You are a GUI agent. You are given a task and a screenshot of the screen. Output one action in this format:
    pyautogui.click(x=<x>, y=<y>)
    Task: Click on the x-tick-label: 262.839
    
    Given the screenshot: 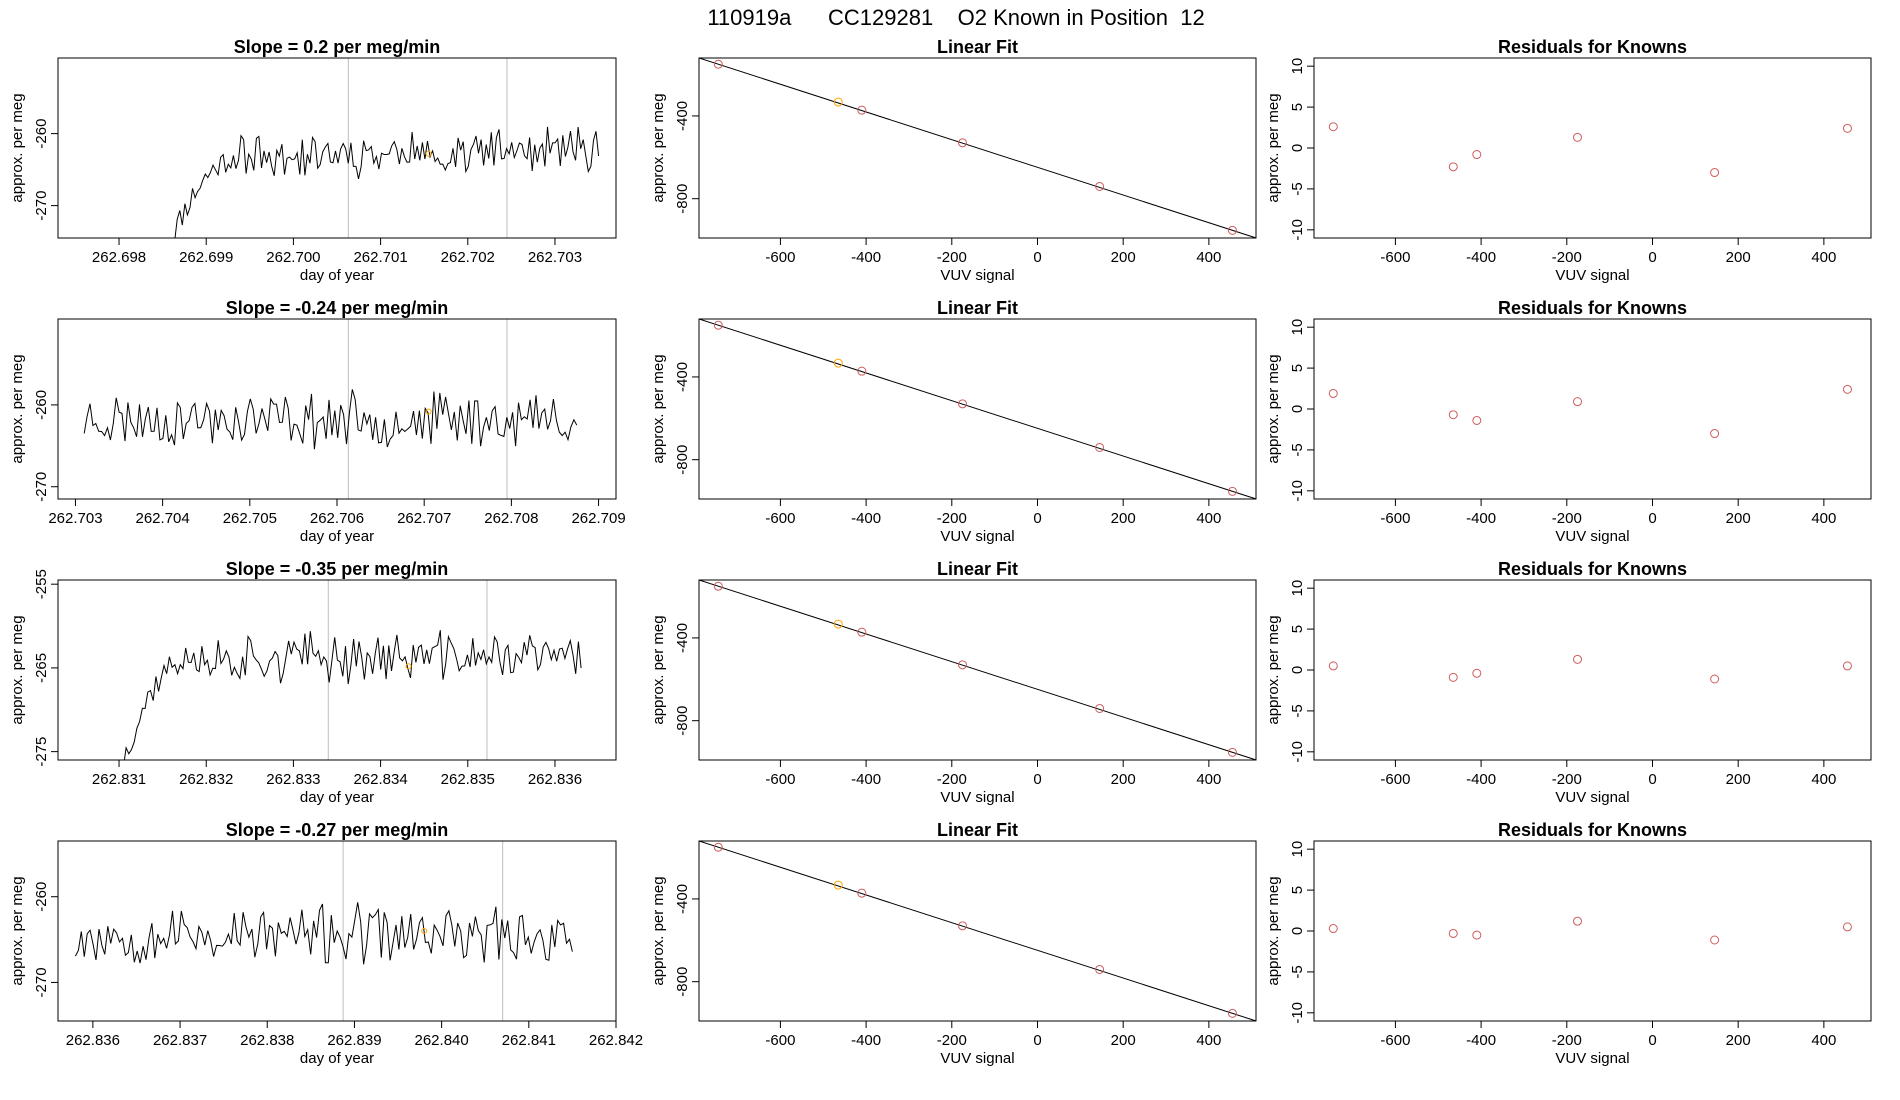 What is the action you would take?
    pyautogui.click(x=354, y=1040)
    